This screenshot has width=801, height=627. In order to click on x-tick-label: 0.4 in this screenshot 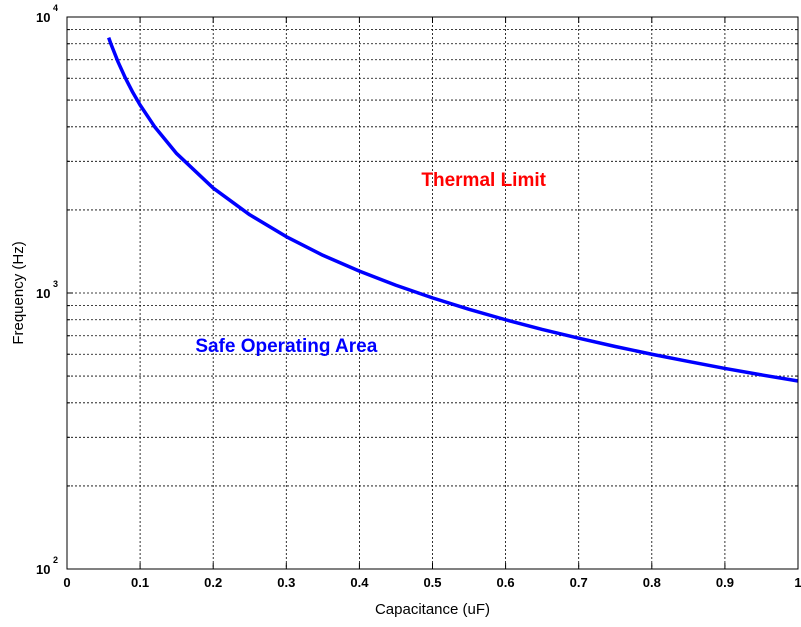, I will do `click(359, 582)`.